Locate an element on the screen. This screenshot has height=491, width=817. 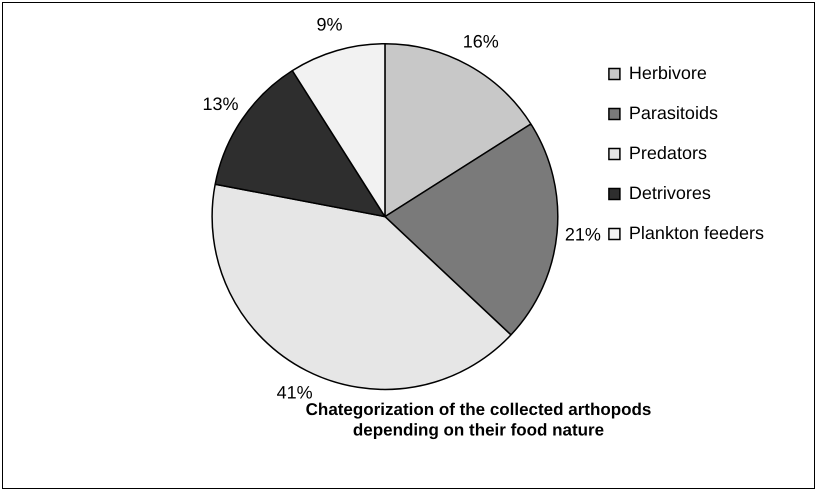
legend-label: Plankton feeders is located at coordinates (696, 232).